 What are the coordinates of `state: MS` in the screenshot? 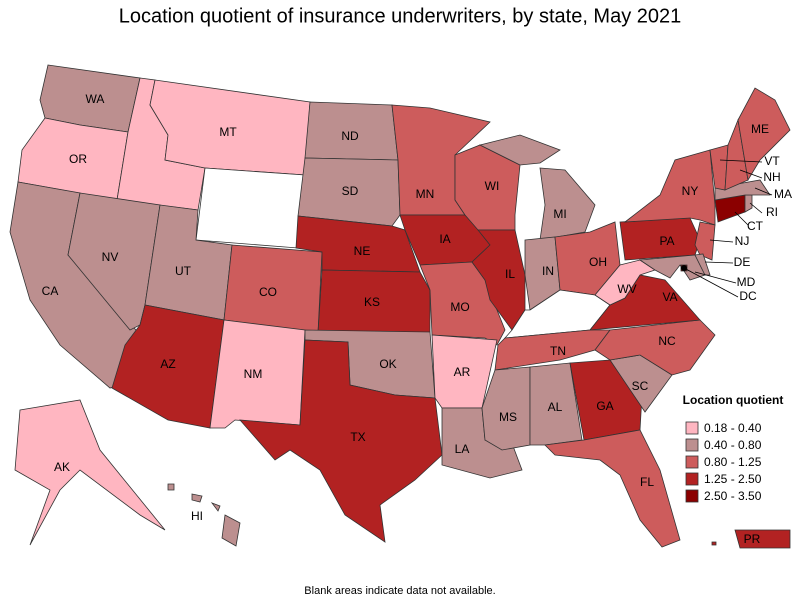 It's located at (506, 408).